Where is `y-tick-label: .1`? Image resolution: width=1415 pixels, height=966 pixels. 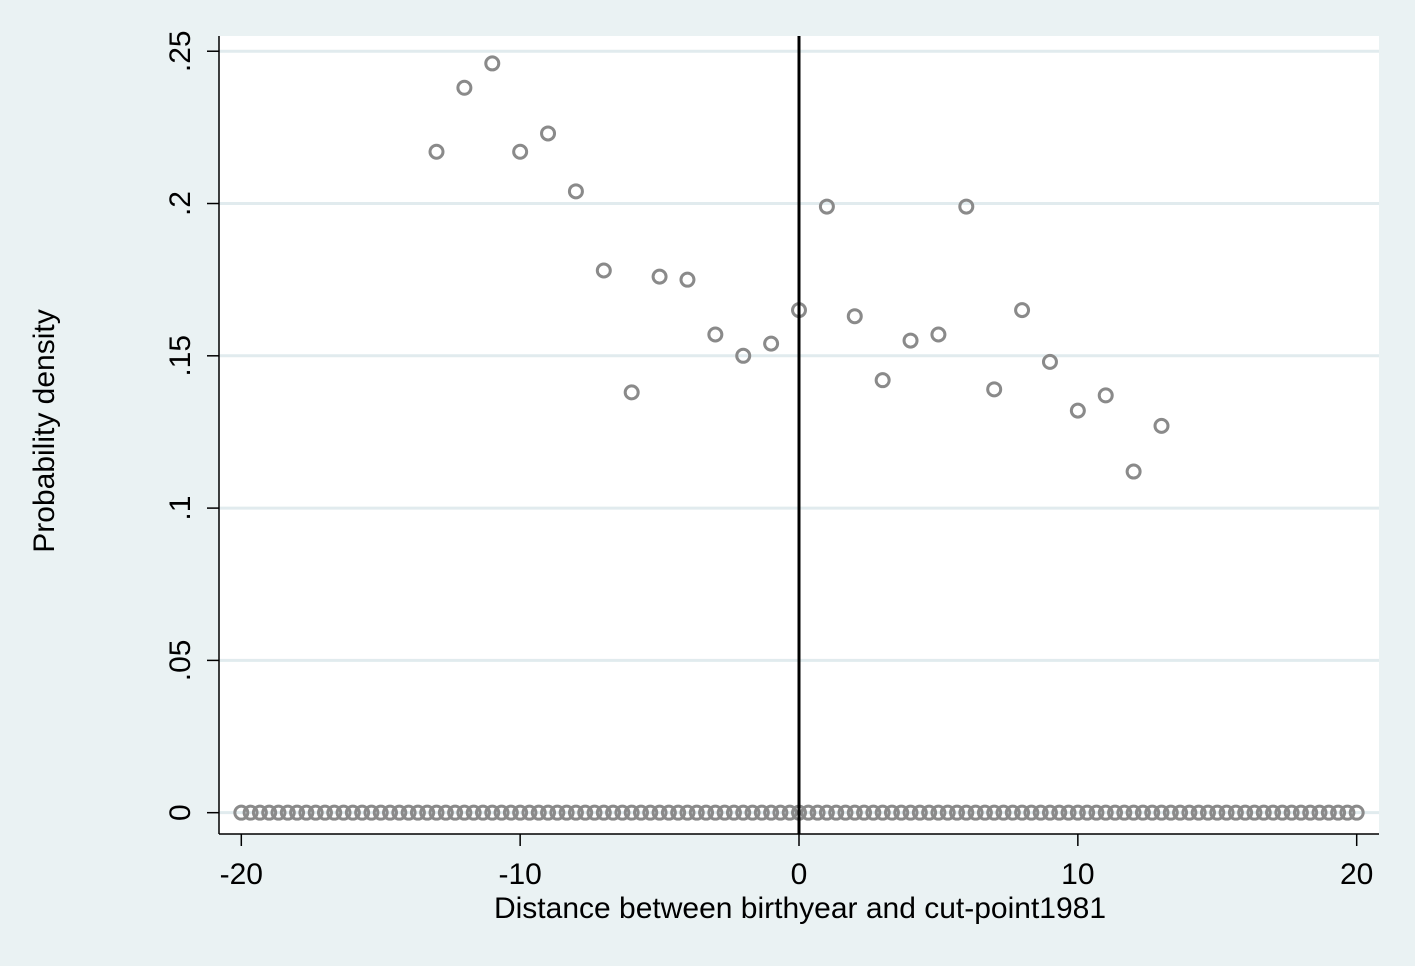 y-tick-label: .1 is located at coordinates (180, 508).